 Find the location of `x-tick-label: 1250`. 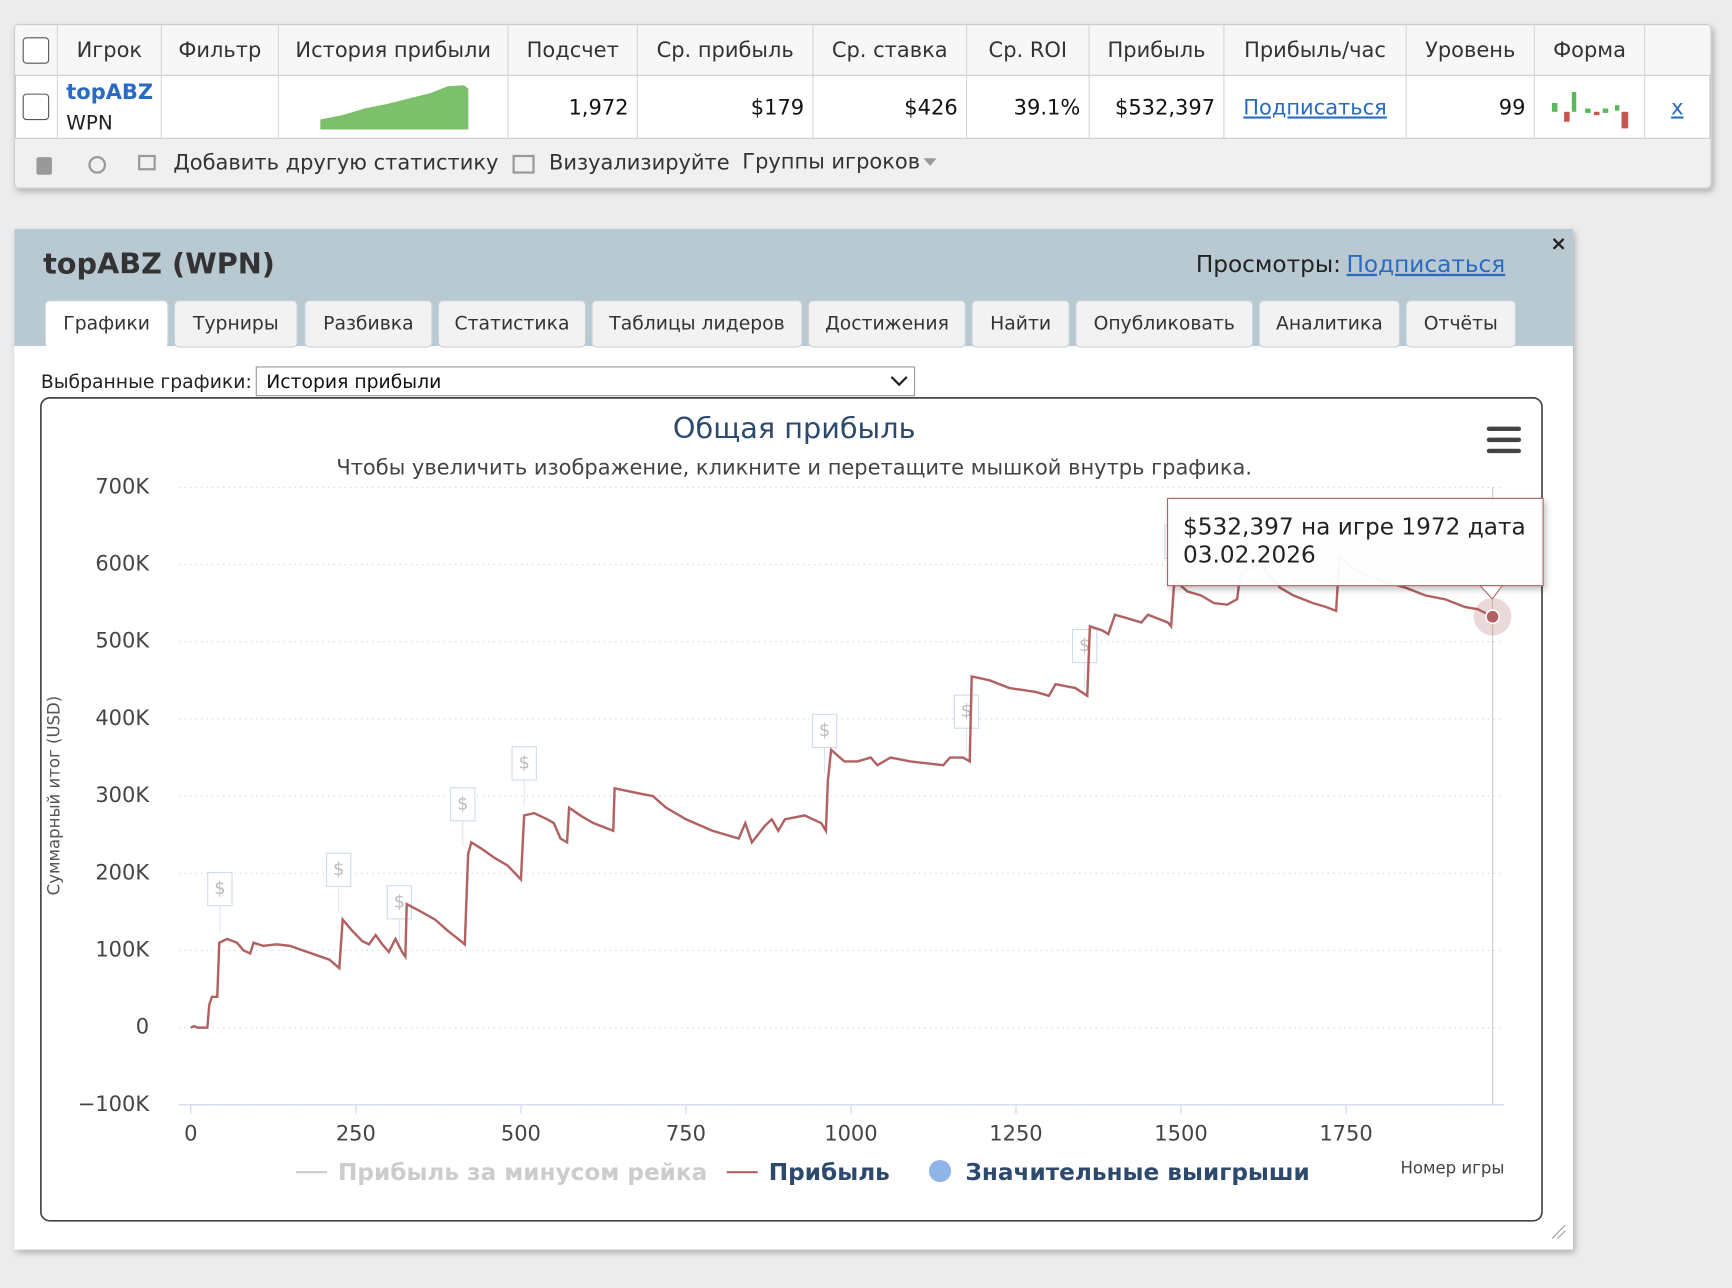

x-tick-label: 1250 is located at coordinates (1015, 1134).